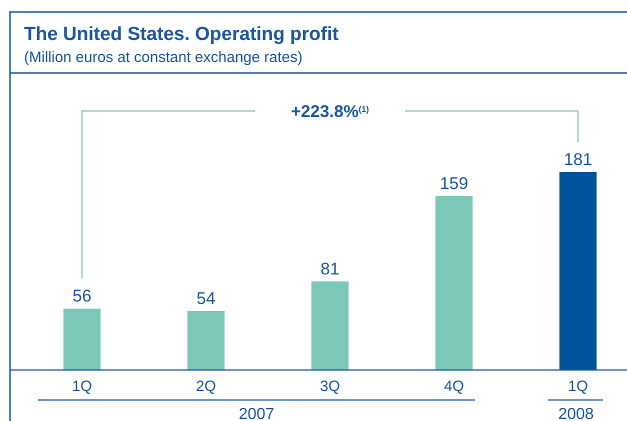 This screenshot has width=627, height=421. What do you see at coordinates (454, 184) in the screenshot?
I see `data-label: 159` at bounding box center [454, 184].